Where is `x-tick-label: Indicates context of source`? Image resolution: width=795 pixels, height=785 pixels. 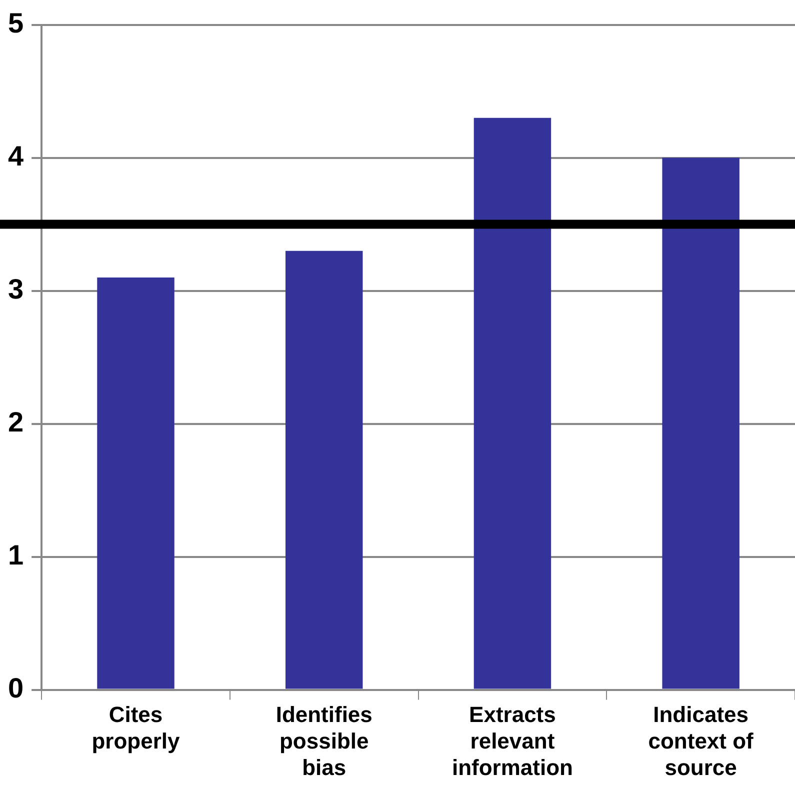
x-tick-label: Indicates context of source is located at coordinates (701, 741).